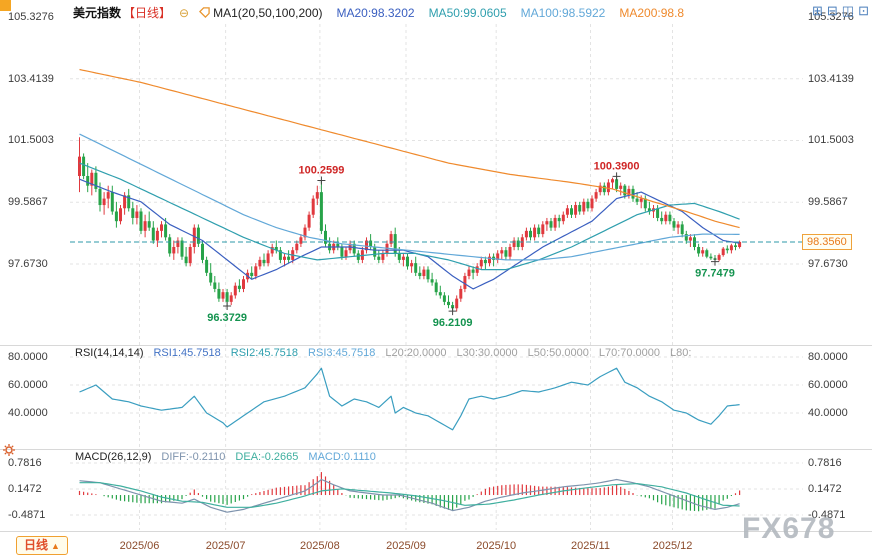 This screenshot has height=559, width=872. Describe the element at coordinates (825, 463) in the screenshot. I see `macd-axis-label-right: 0.7816` at that location.